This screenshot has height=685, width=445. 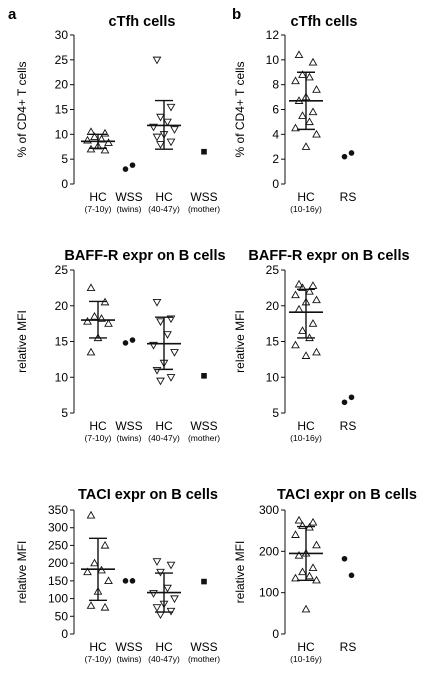 What do you see at coordinates (347, 495) in the screenshot?
I see `chart-title: TACI expr on B cells` at bounding box center [347, 495].